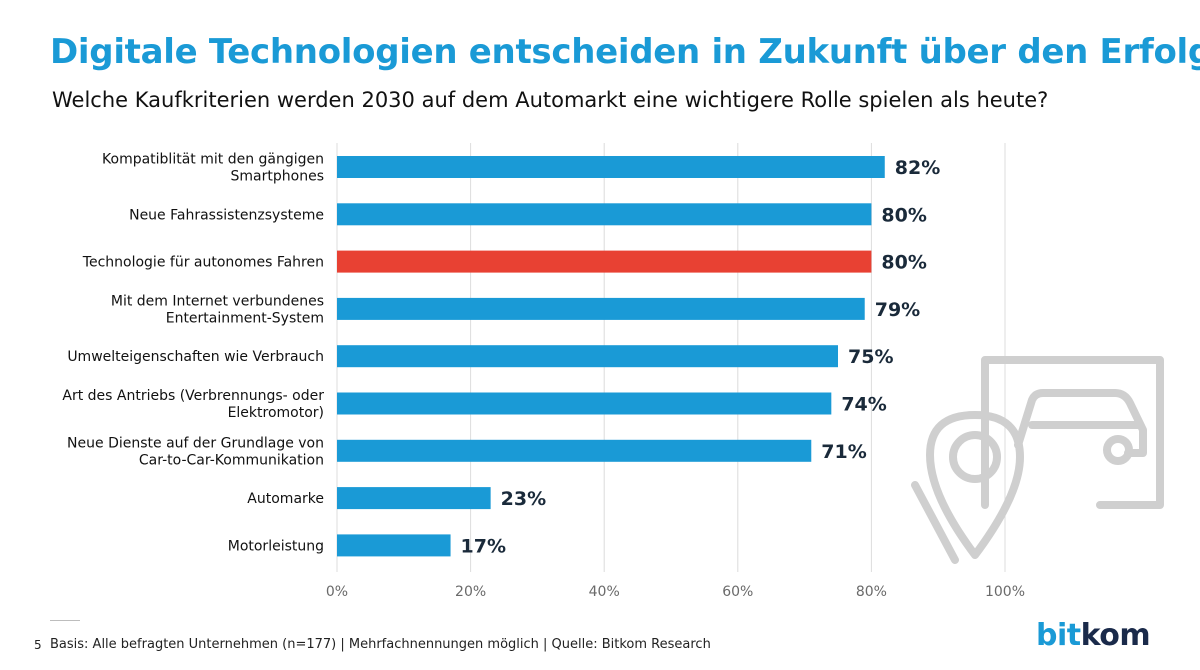 This screenshot has height=670, width=1200. What do you see at coordinates (213, 160) in the screenshot?
I see `category-label-line: Kompatiblität mit den gängigen` at bounding box center [213, 160].